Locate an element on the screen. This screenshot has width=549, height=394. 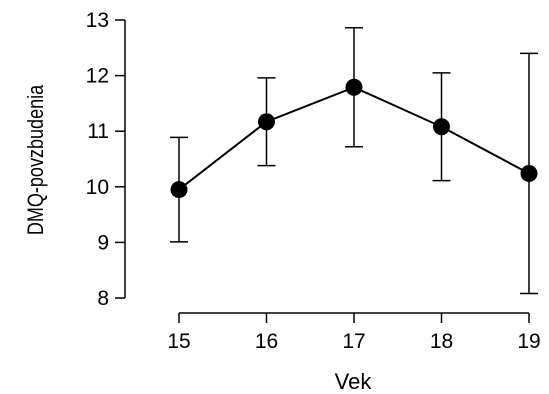
y-axis: 8 9 10 11 12 13 is located at coordinates (106, 159).